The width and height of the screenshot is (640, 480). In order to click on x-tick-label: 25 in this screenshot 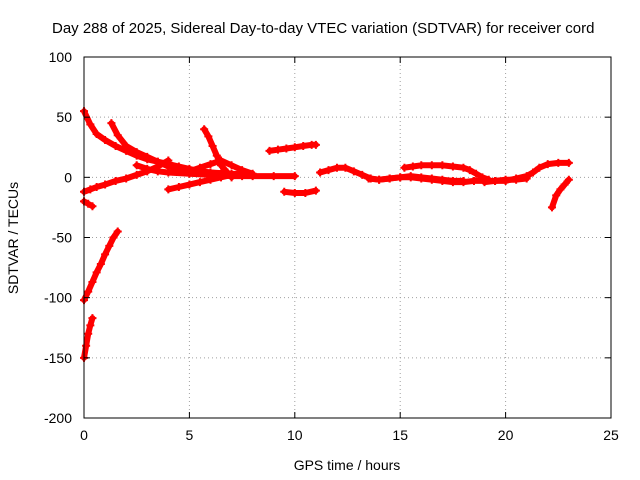, I will do `click(611, 435)`.